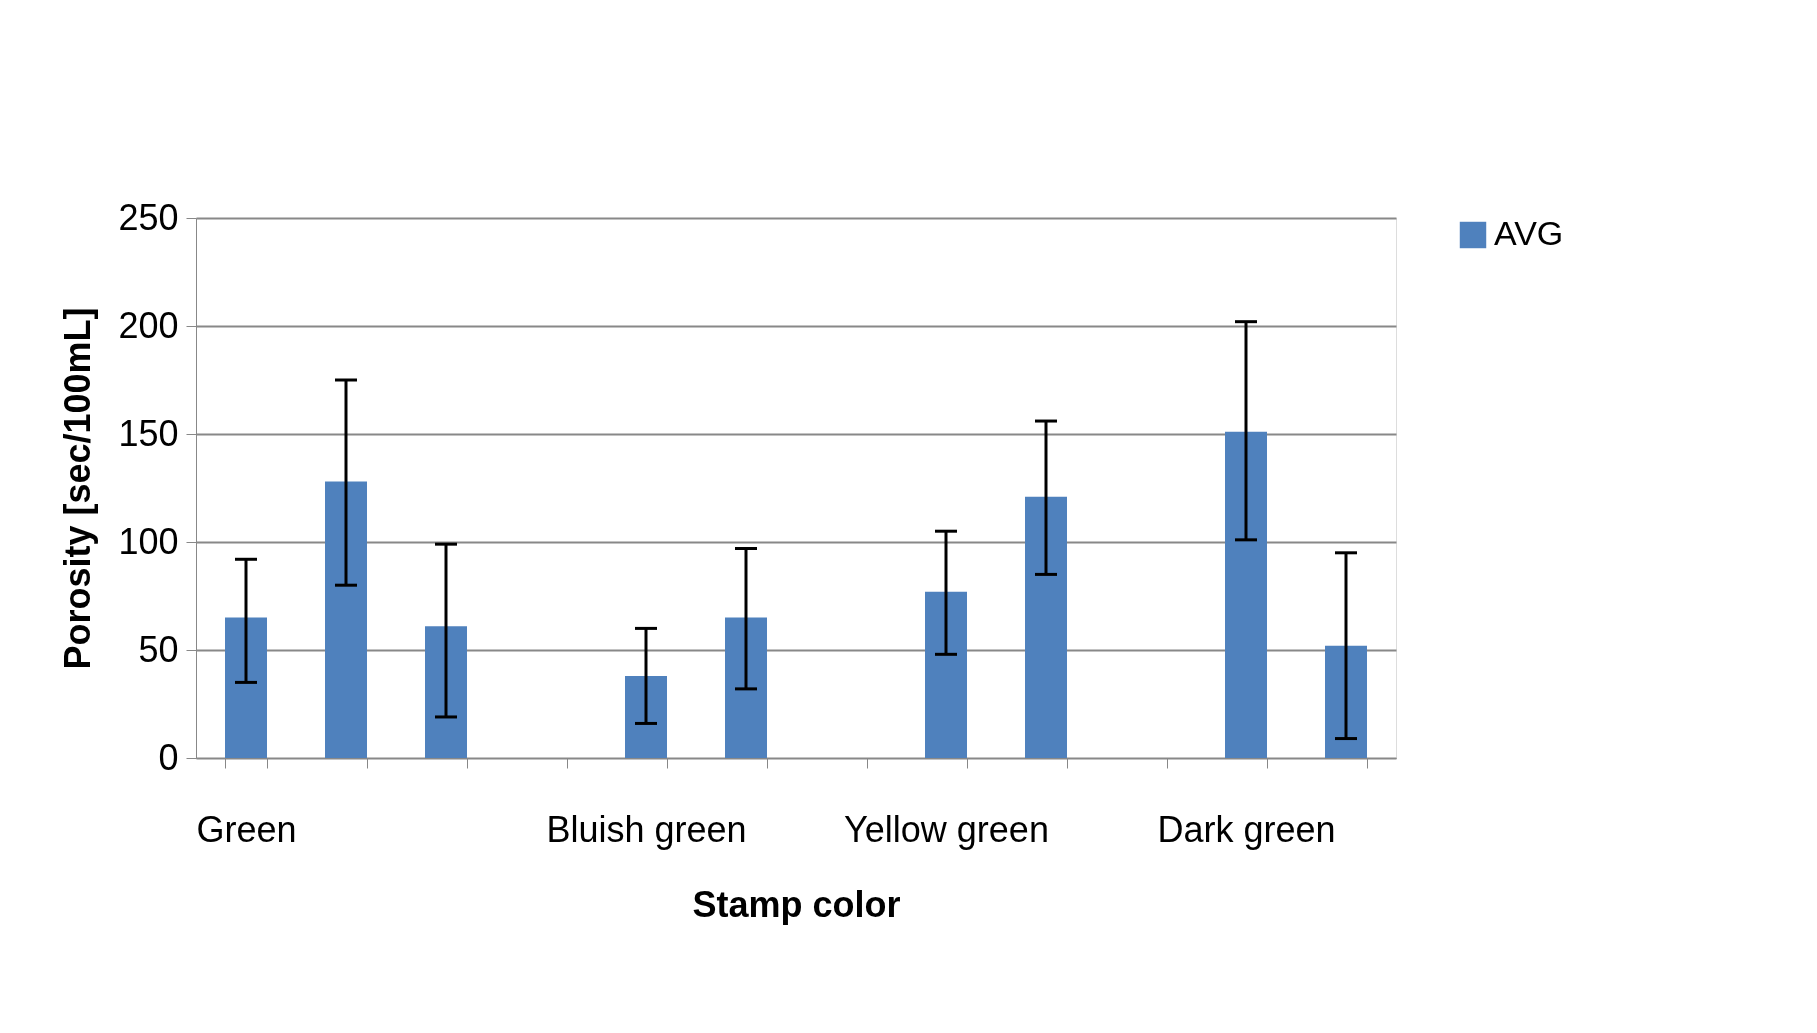 This screenshot has height=1033, width=1817. I want to click on y-tick-label: 150, so click(148, 433).